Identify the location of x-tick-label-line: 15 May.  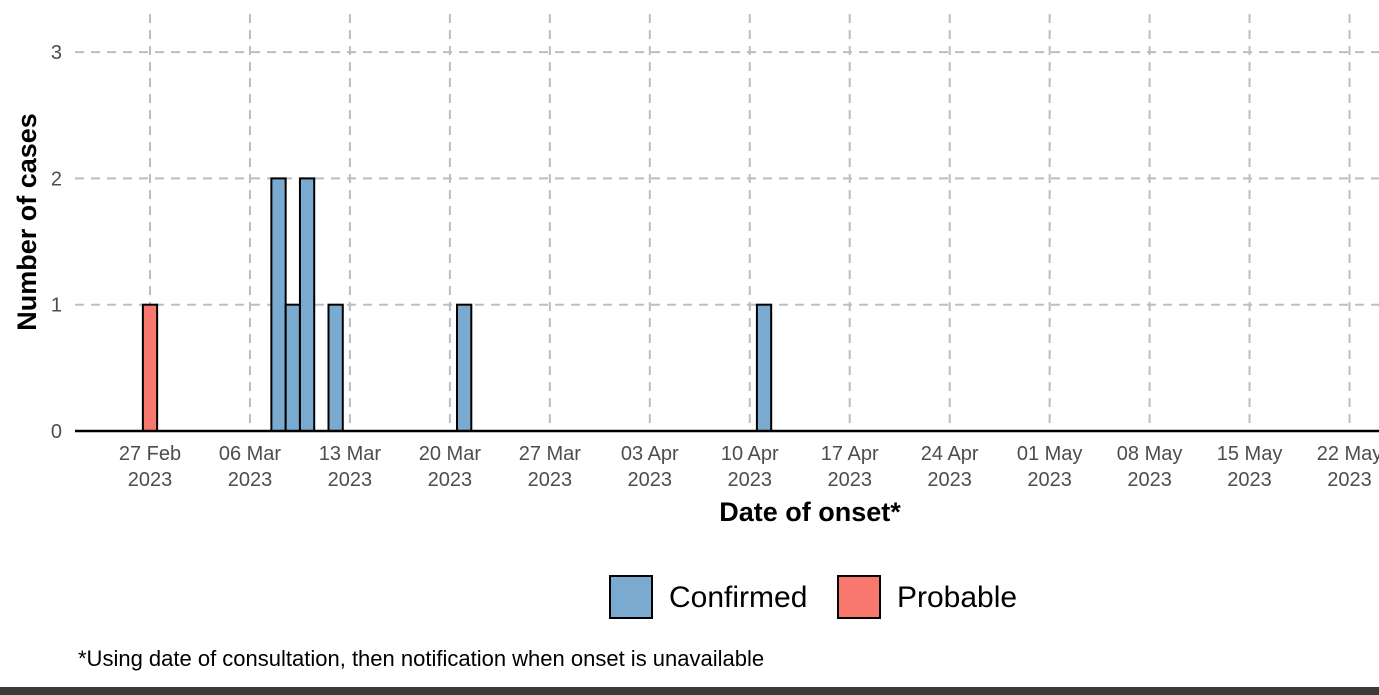
(1250, 454).